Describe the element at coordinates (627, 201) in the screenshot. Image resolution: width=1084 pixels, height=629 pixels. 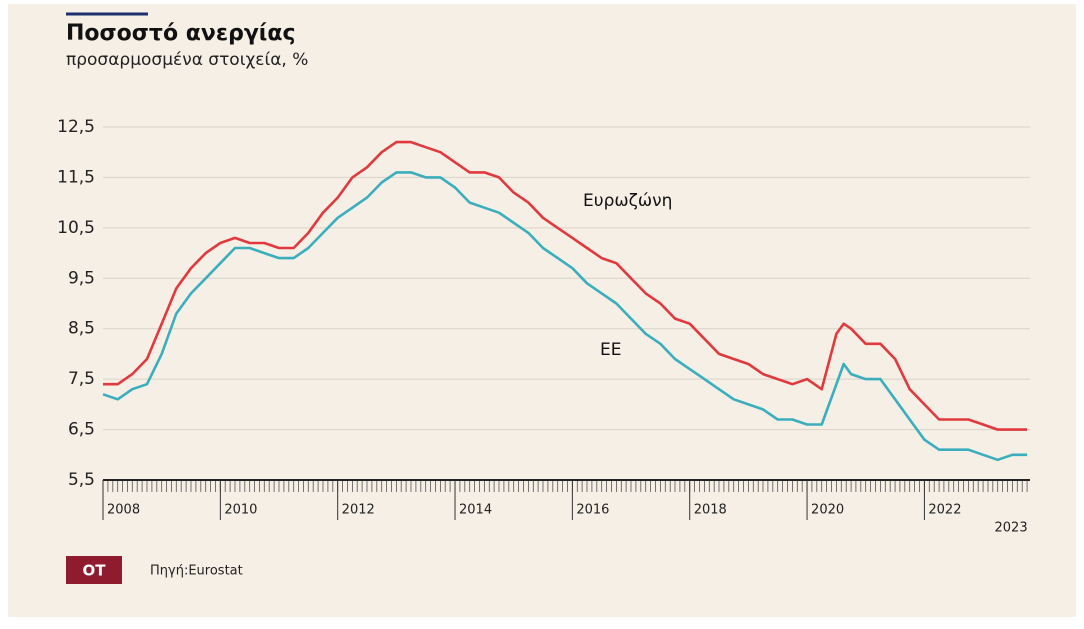
I see `series-label: Ευρωζώνη` at that location.